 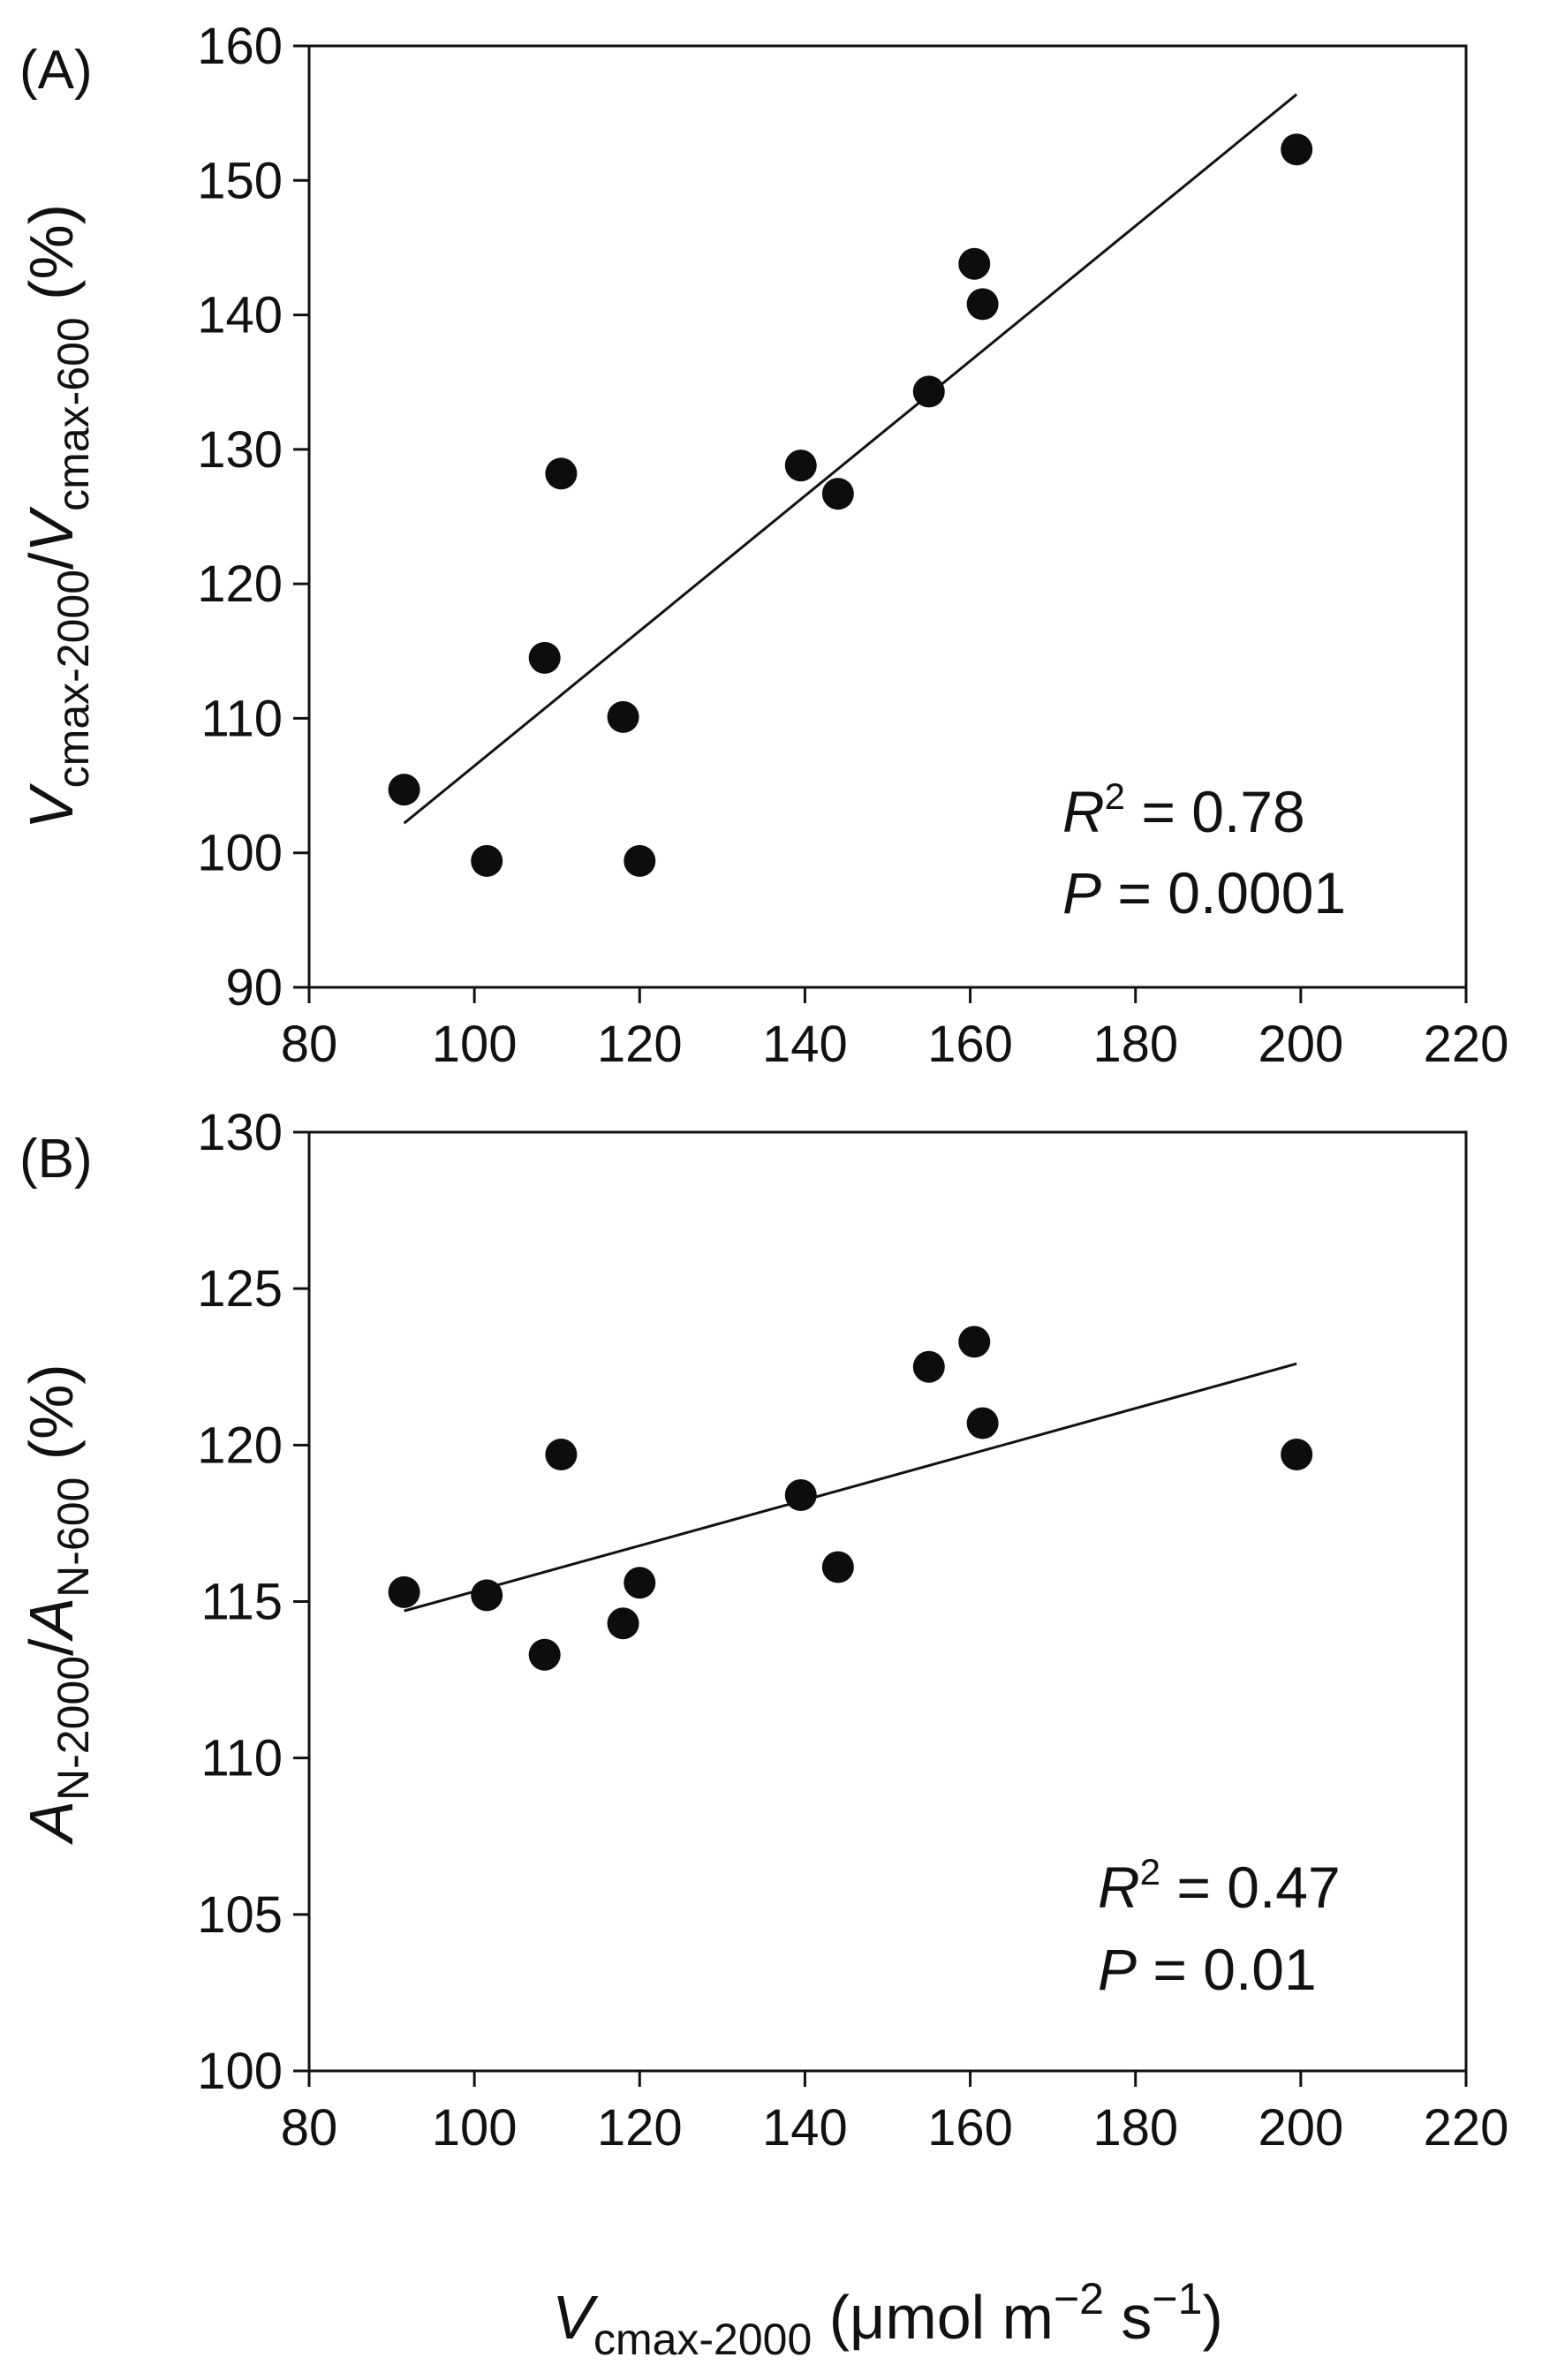 What do you see at coordinates (242, 1602) in the screenshot?
I see `y-tick-label-b: 115` at bounding box center [242, 1602].